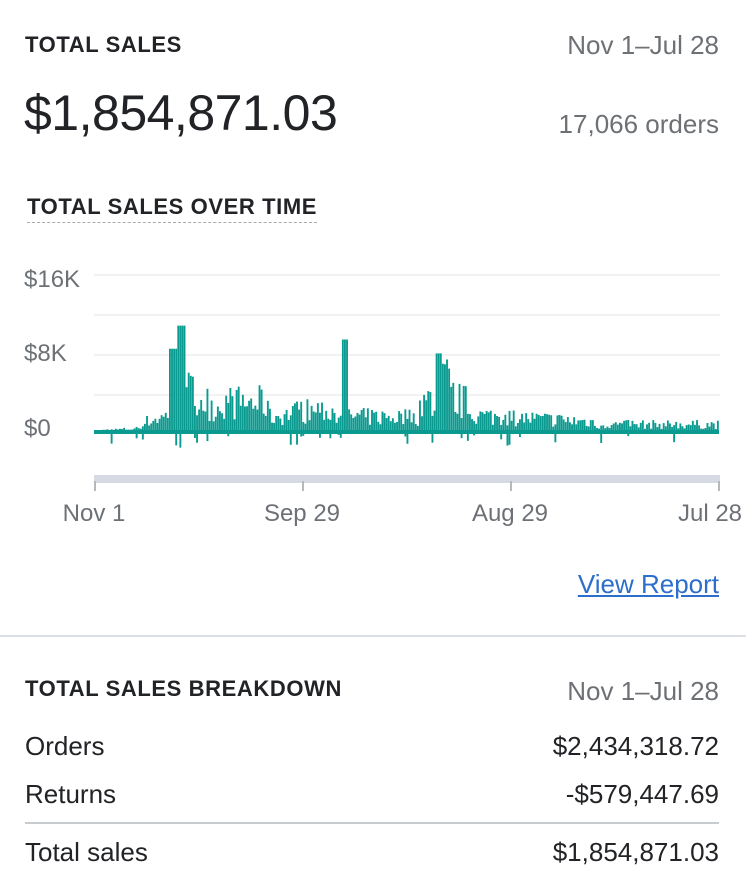  I want to click on chart-baseline, so click(406, 432).